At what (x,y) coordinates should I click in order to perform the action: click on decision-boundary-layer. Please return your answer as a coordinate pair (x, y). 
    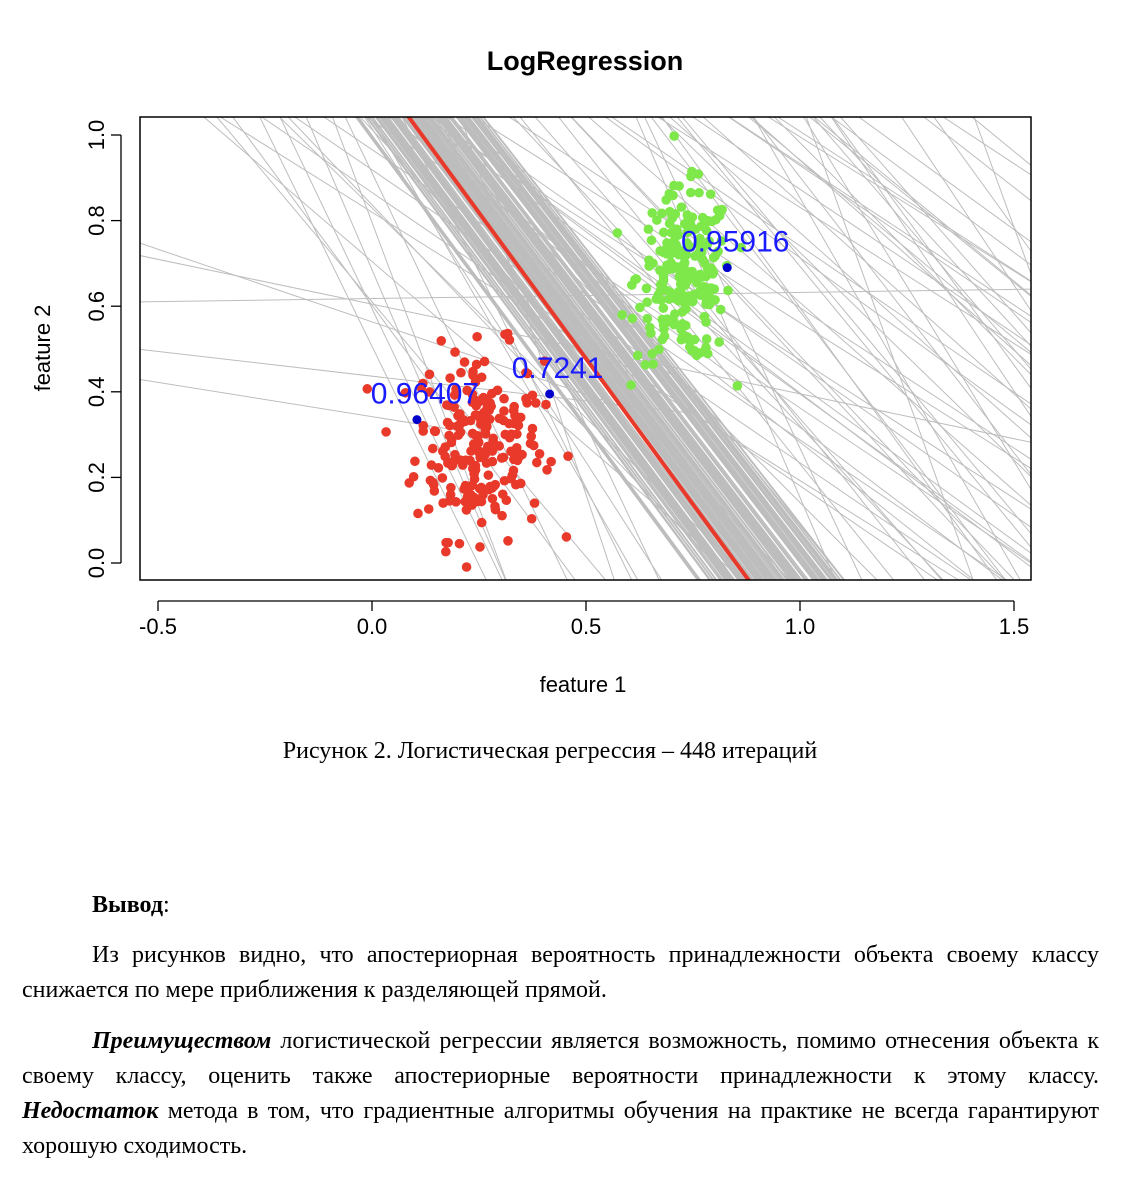
    Looking at the image, I should click on (578, 348).